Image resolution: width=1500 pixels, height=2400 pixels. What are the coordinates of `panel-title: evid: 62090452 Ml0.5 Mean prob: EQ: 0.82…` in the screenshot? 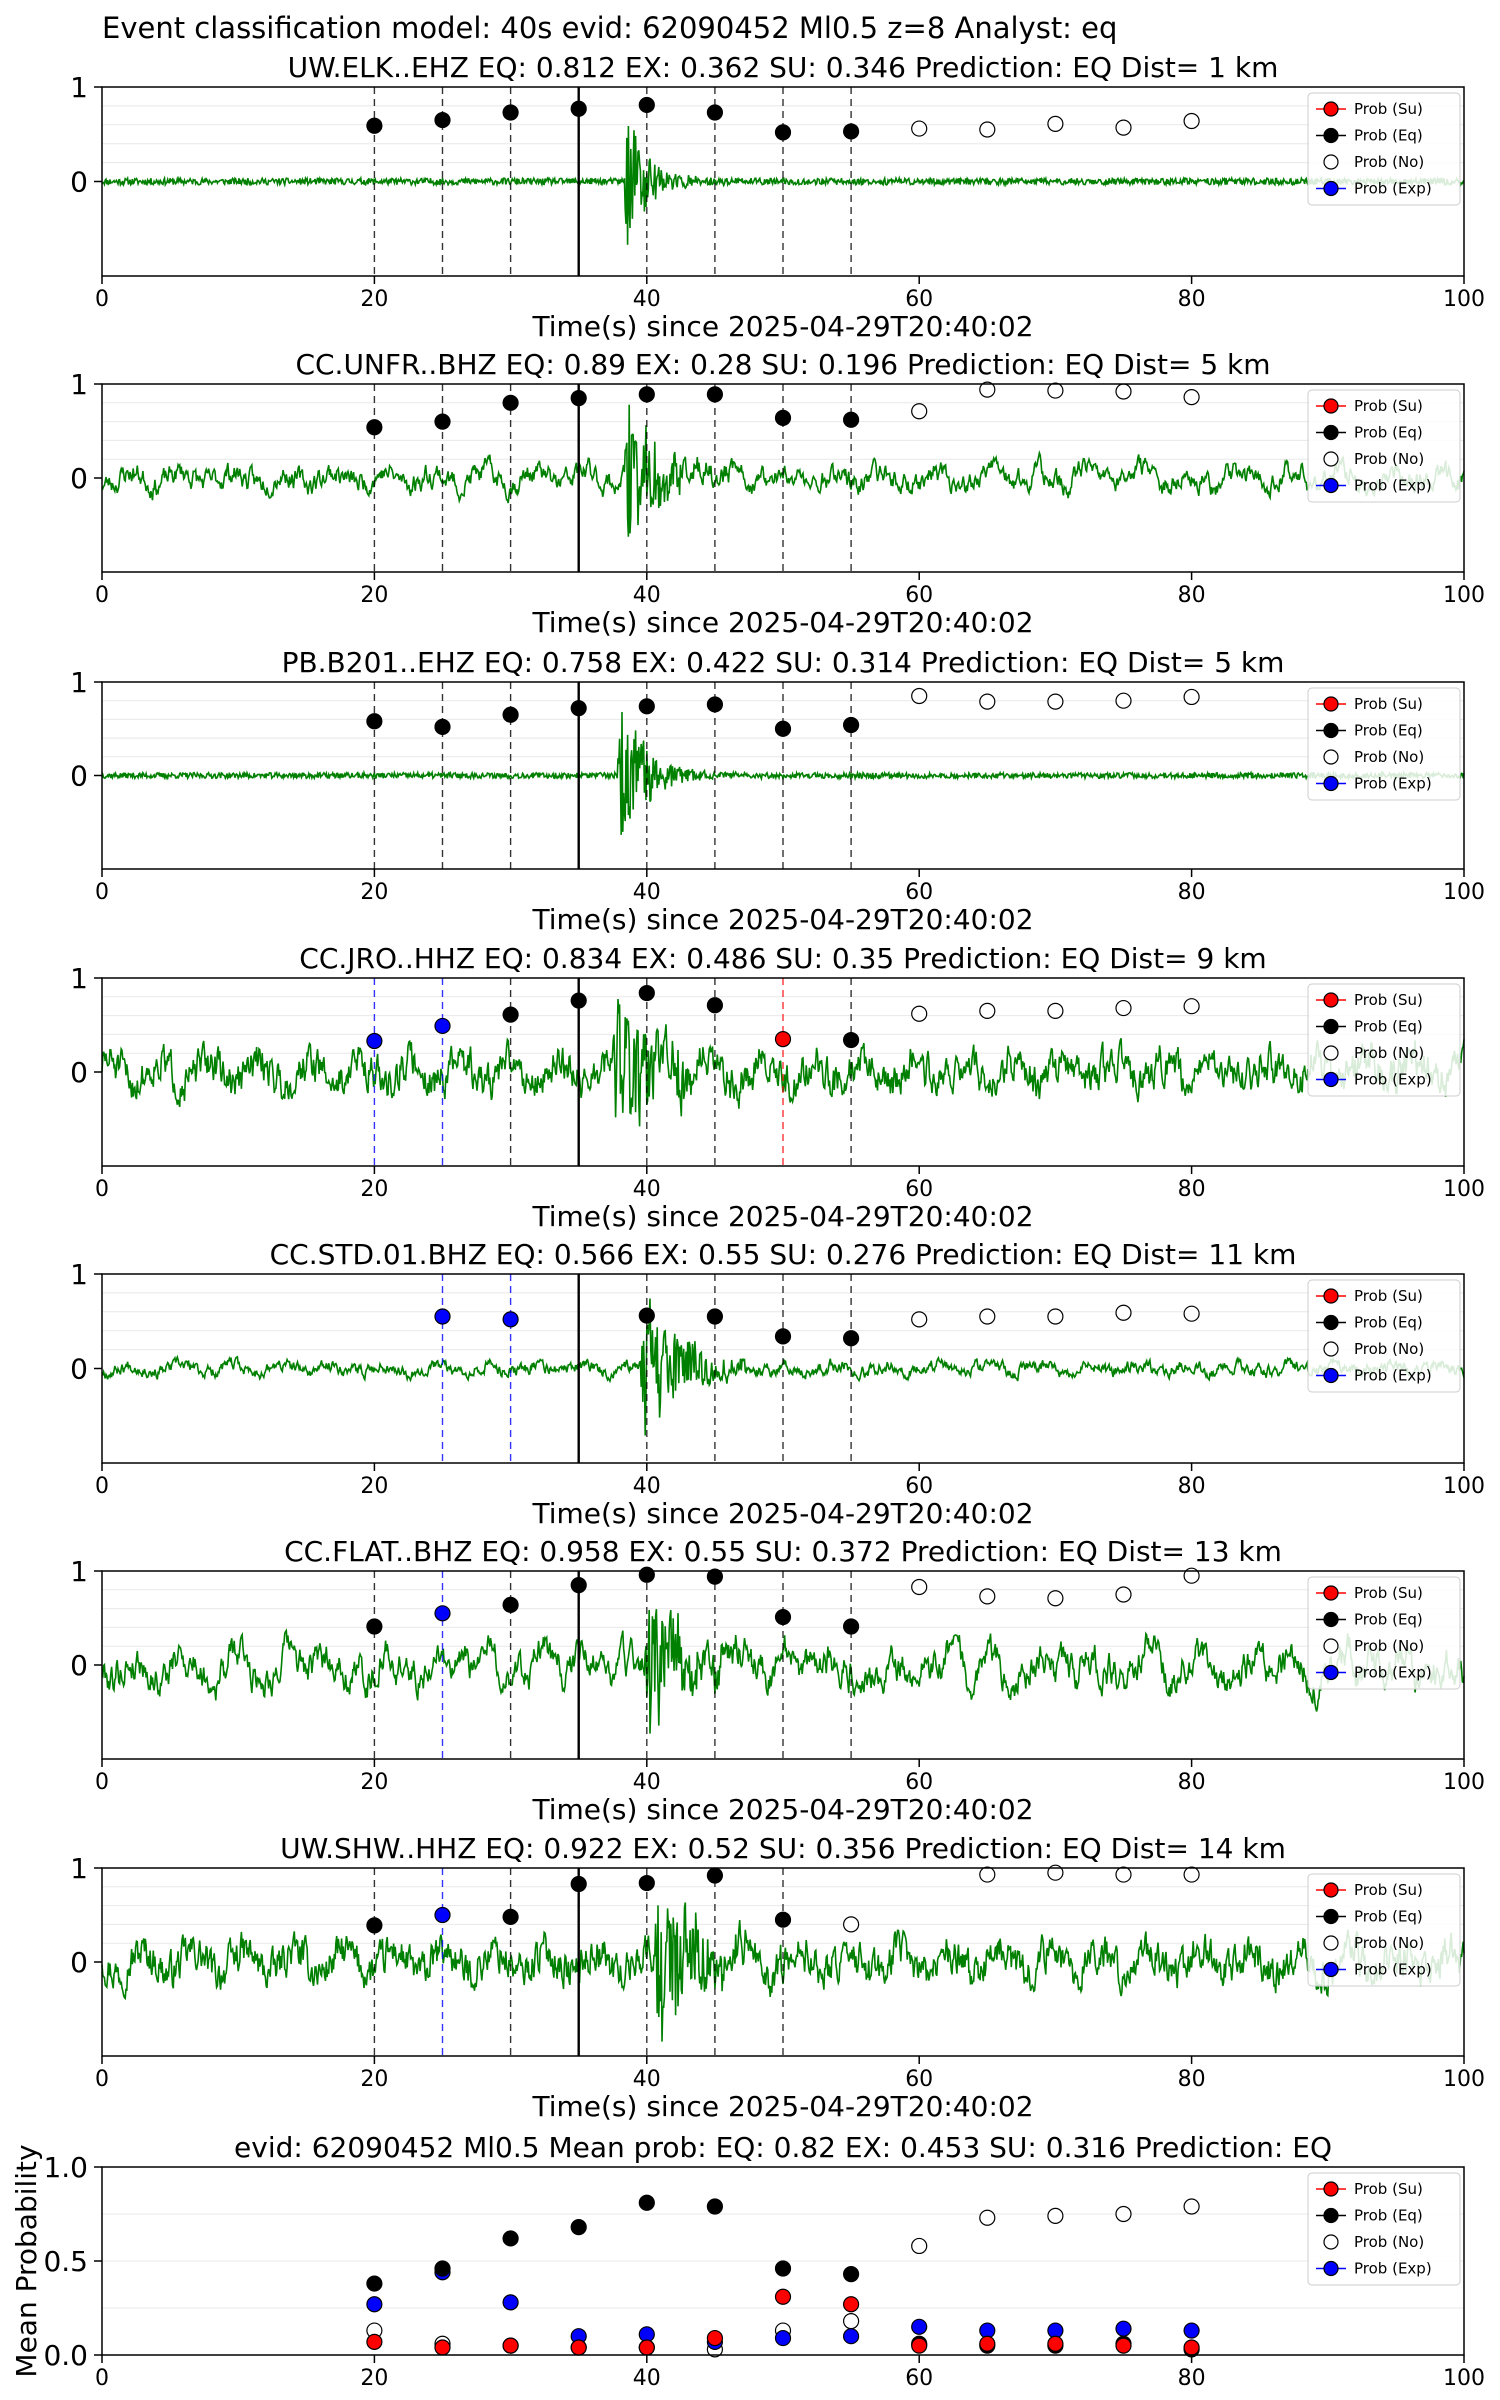 It's located at (783, 2147).